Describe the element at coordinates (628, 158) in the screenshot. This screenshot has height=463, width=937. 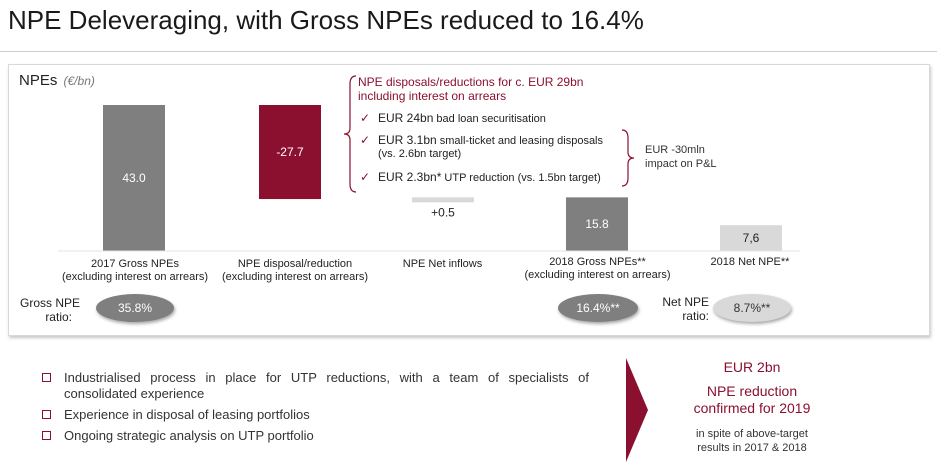
I see `right-brace-icon` at that location.